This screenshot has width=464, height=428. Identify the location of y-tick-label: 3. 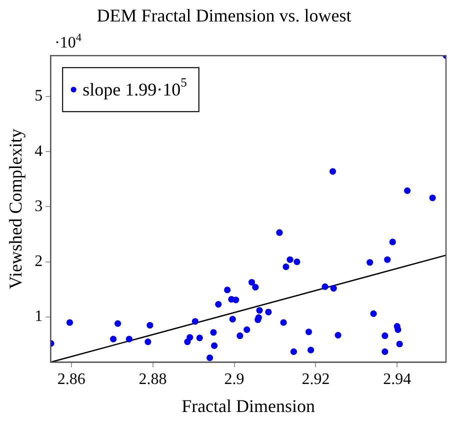
(38, 206).